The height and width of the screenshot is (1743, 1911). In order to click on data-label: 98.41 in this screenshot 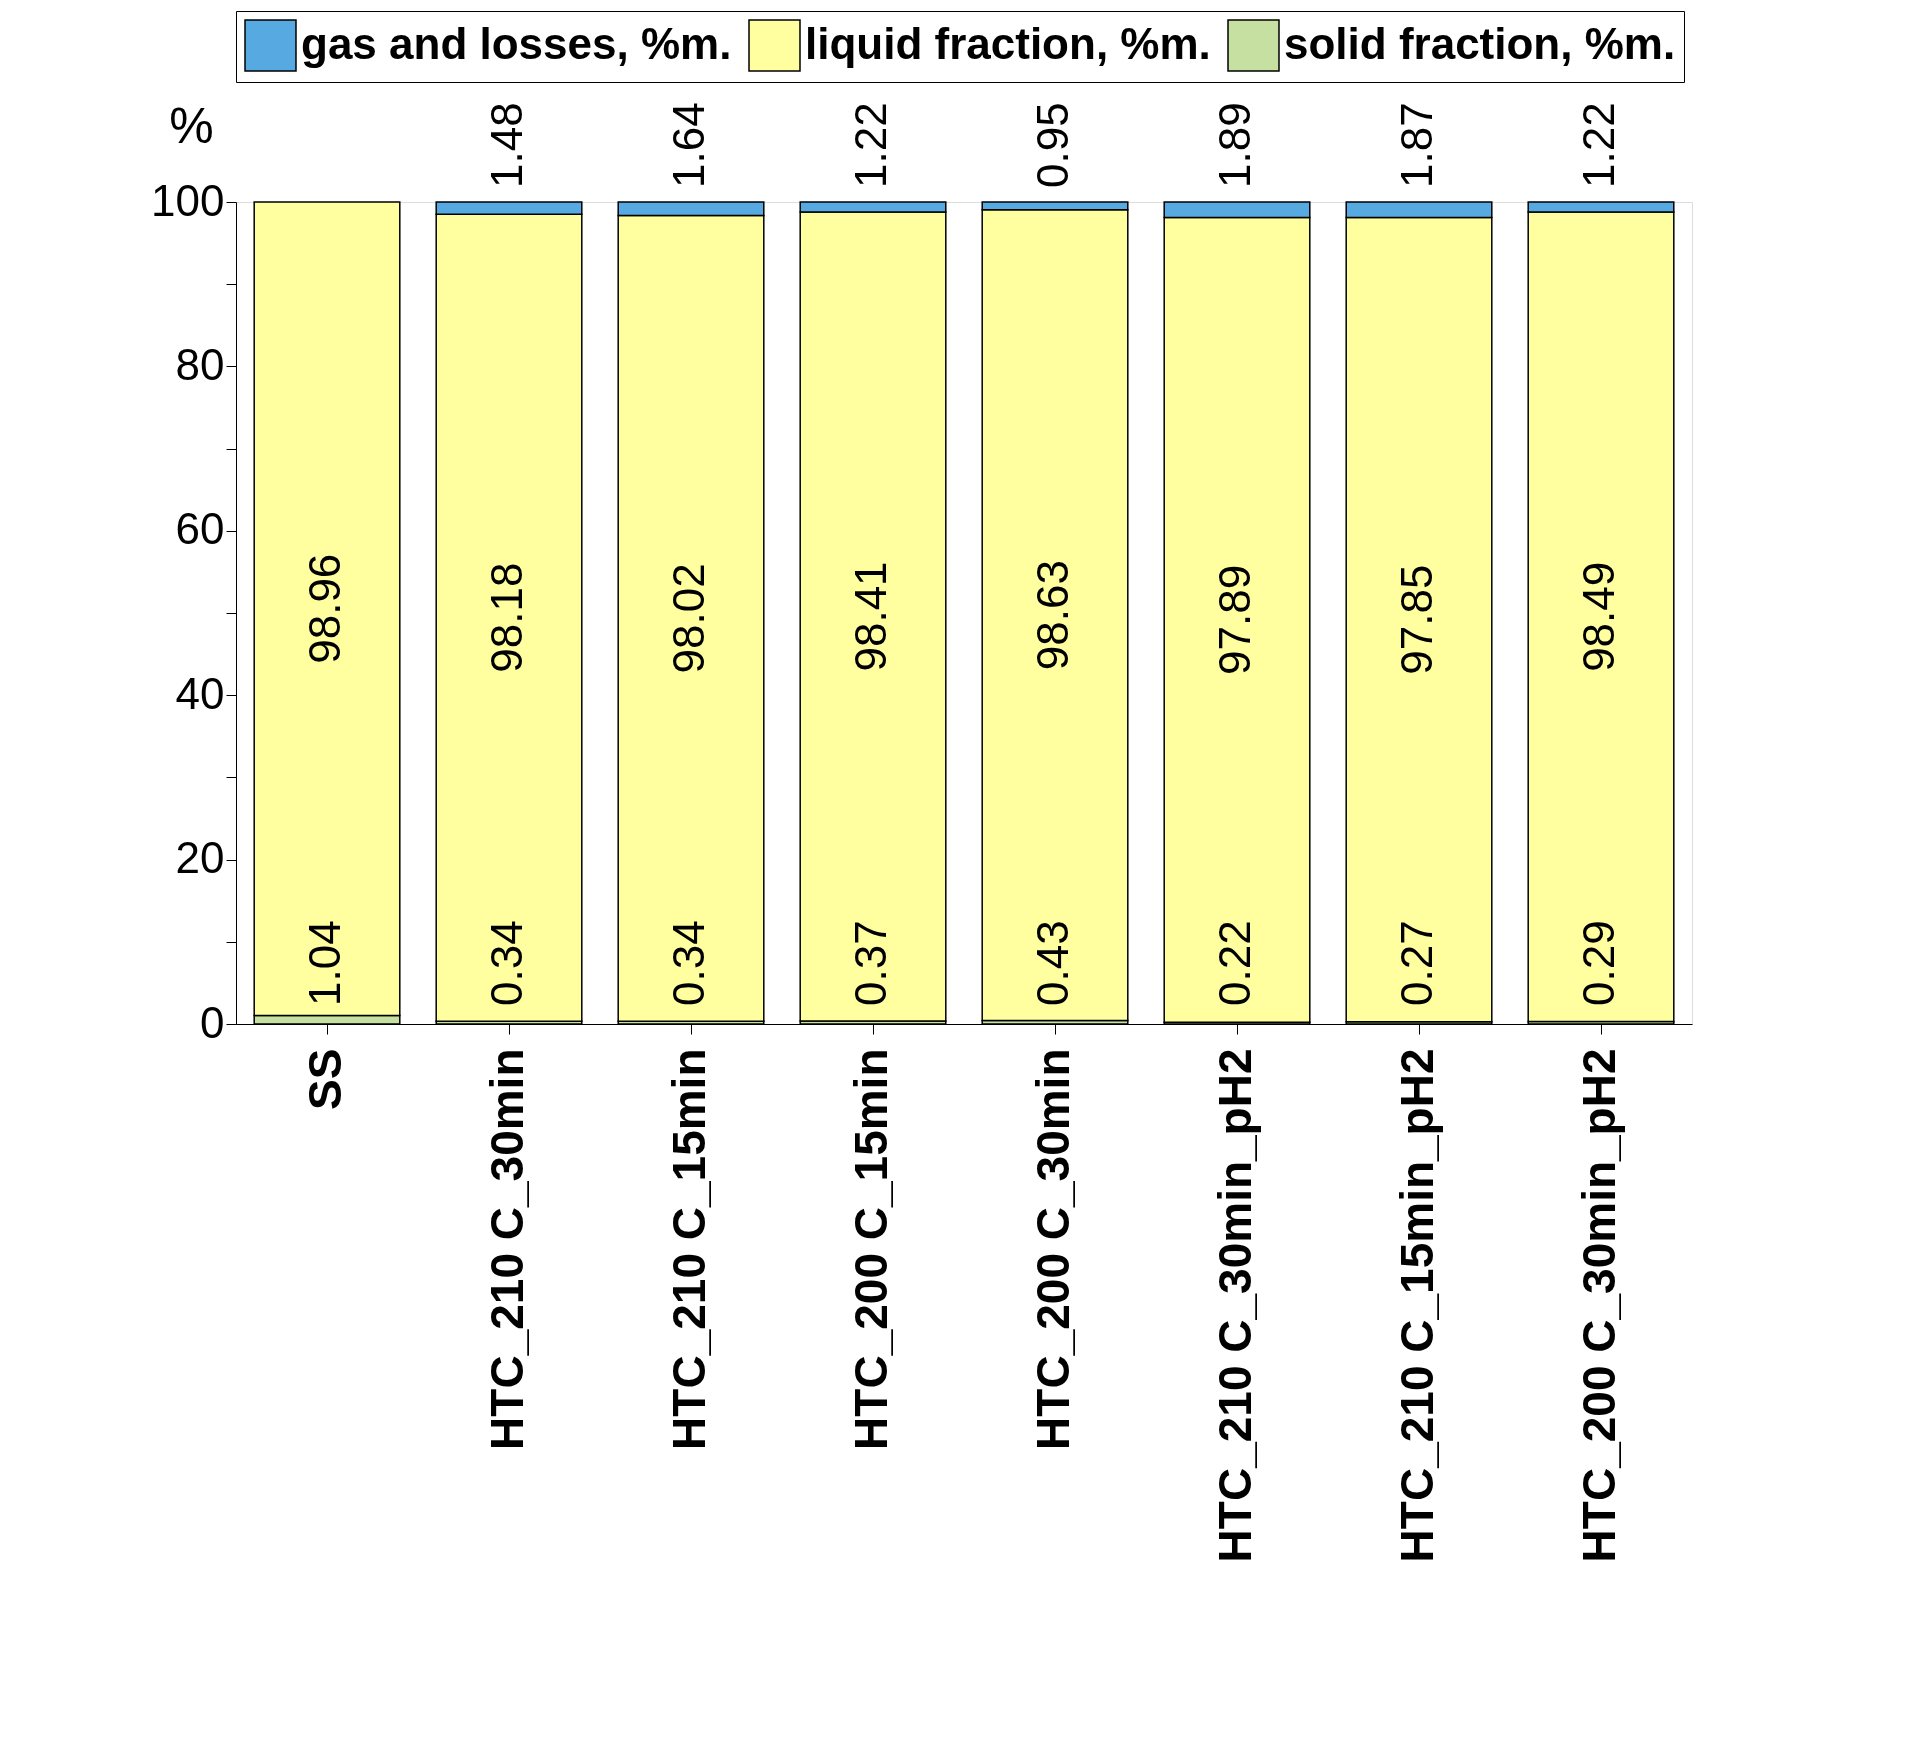, I will do `click(870, 616)`.